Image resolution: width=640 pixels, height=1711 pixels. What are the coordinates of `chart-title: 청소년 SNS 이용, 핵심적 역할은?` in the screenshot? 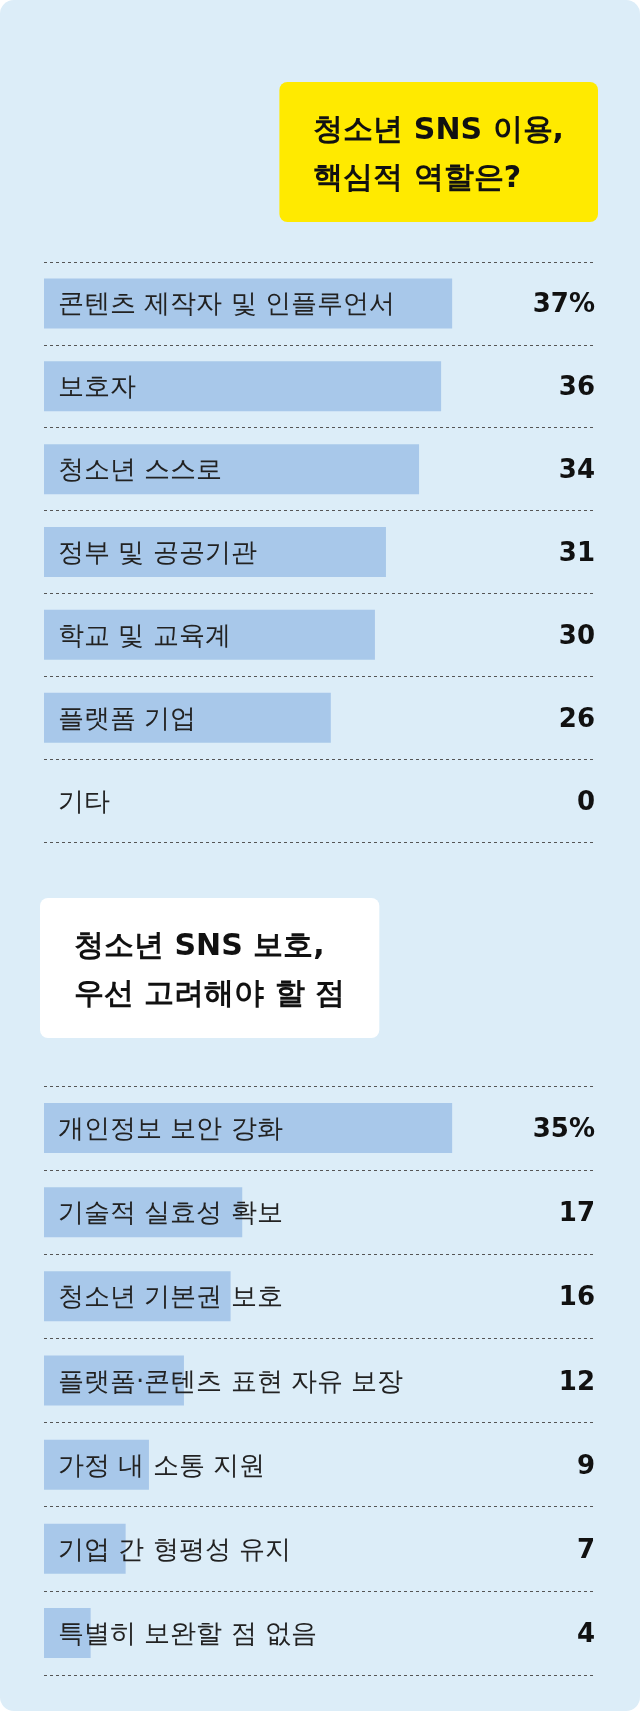 It's located at (438, 152).